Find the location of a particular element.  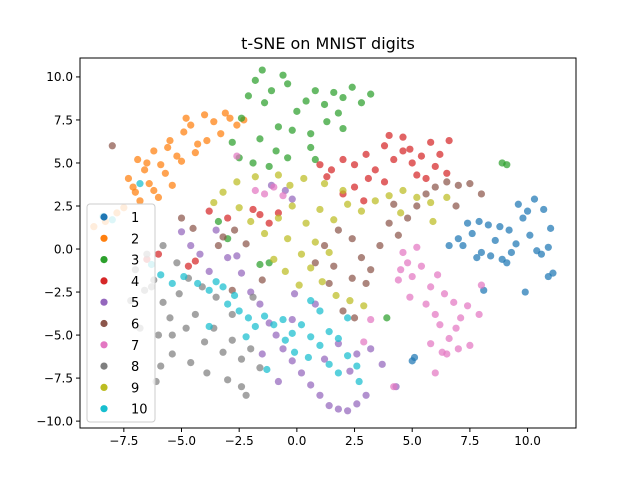

legend-label: 3 is located at coordinates (135, 261).